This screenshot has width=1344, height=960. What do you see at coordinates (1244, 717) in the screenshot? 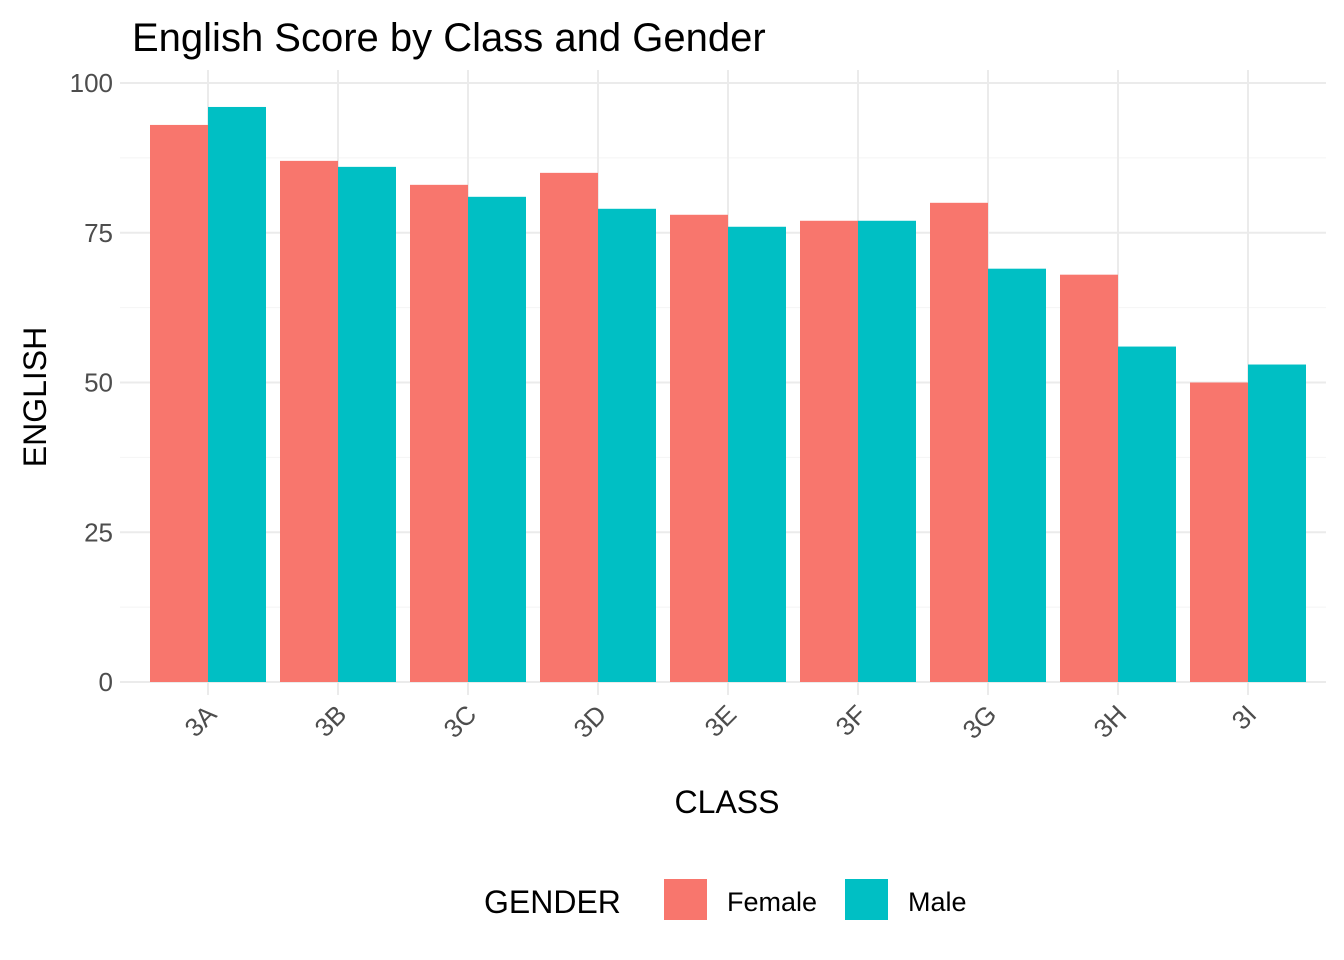
I see `x-tick-label: 3I` at bounding box center [1244, 717].